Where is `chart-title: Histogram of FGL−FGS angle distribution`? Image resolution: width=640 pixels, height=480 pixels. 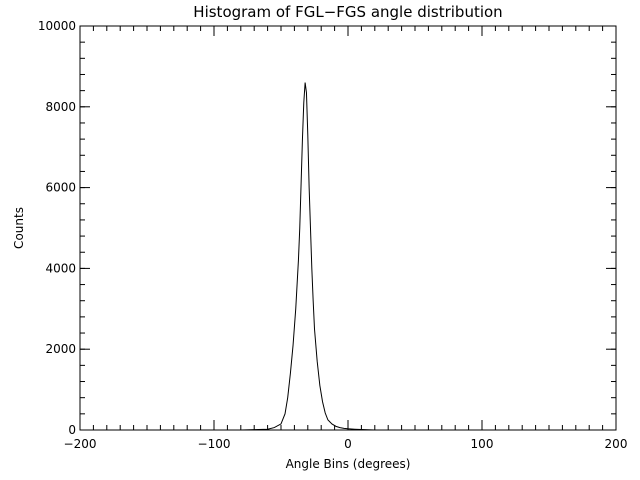
chart-title: Histogram of FGL−FGS angle distribution is located at coordinates (347, 12).